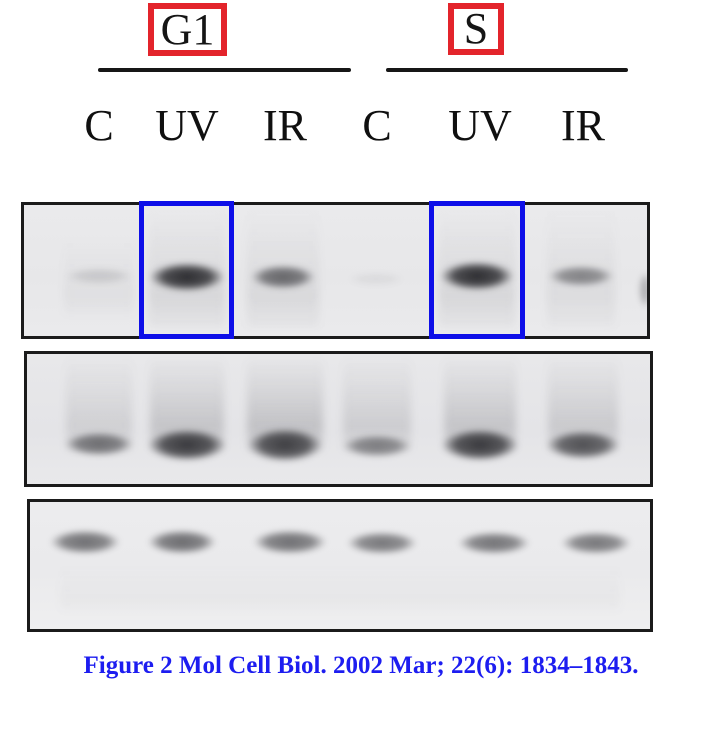 This screenshot has height=744, width=722. Describe the element at coordinates (187, 125) in the screenshot. I see `lane-label-g1-uv: UV` at that location.